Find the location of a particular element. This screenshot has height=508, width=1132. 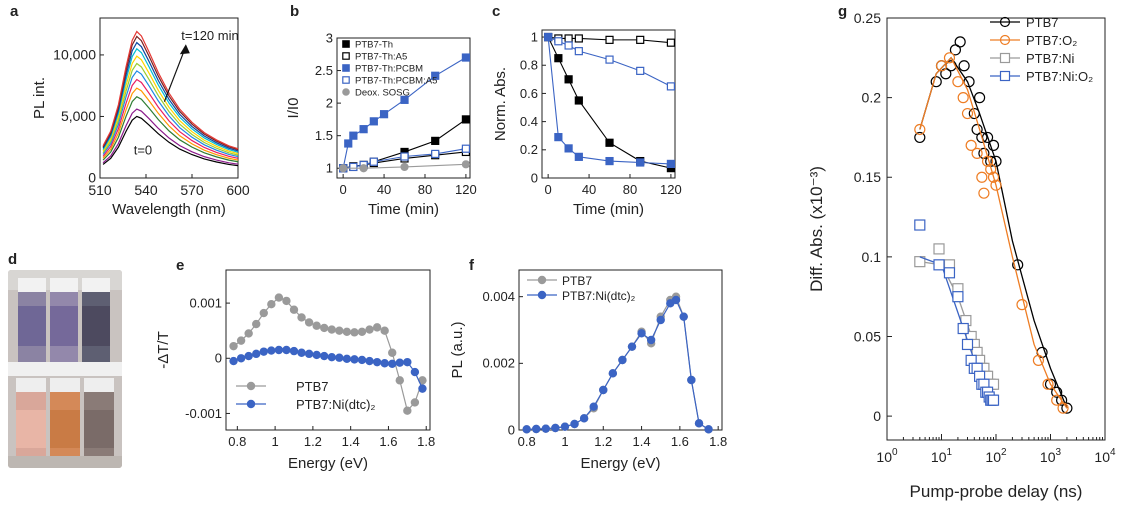

y-tick-label: 0.4 is located at coordinates (529, 121).